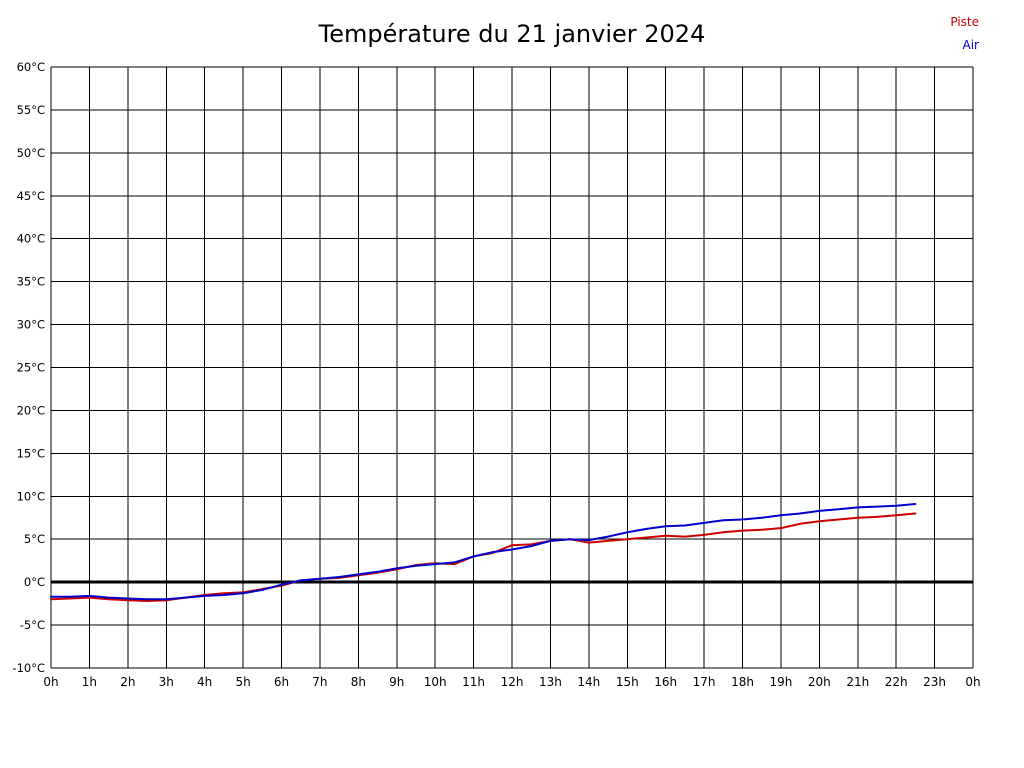 The image size is (1024, 768). I want to click on x-tick-label: 7h, so click(319, 682).